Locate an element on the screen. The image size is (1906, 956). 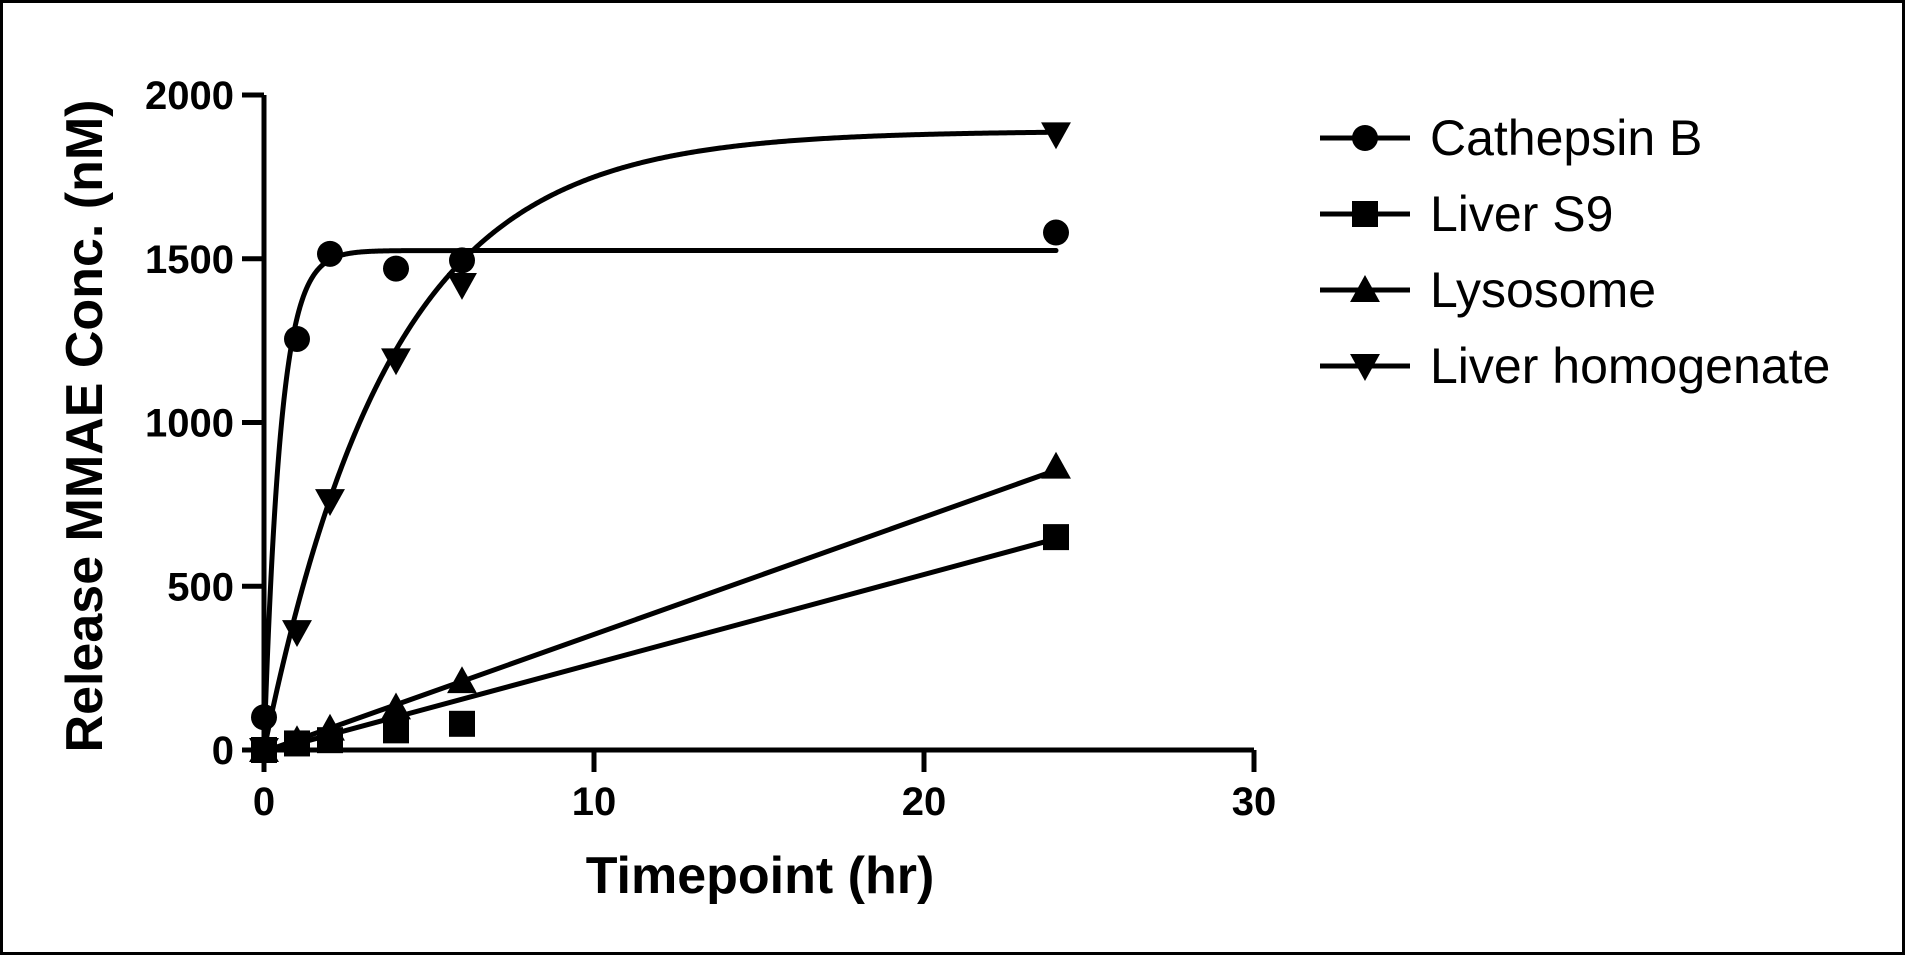
x-tick-label: 20 is located at coordinates (924, 802).